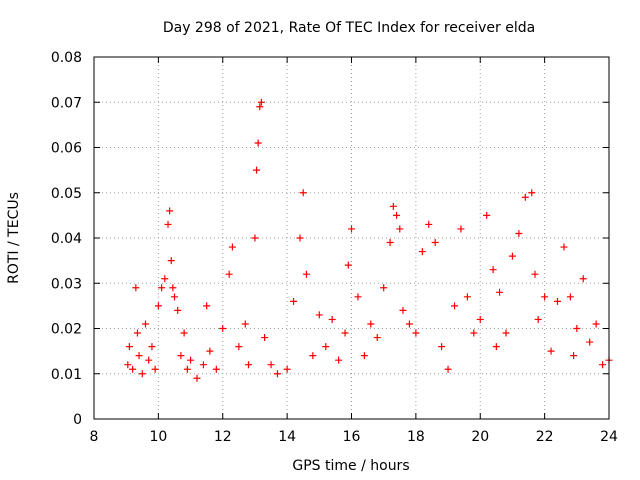 This screenshot has width=640, height=480. I want to click on x-tick-label: 24, so click(609, 437).